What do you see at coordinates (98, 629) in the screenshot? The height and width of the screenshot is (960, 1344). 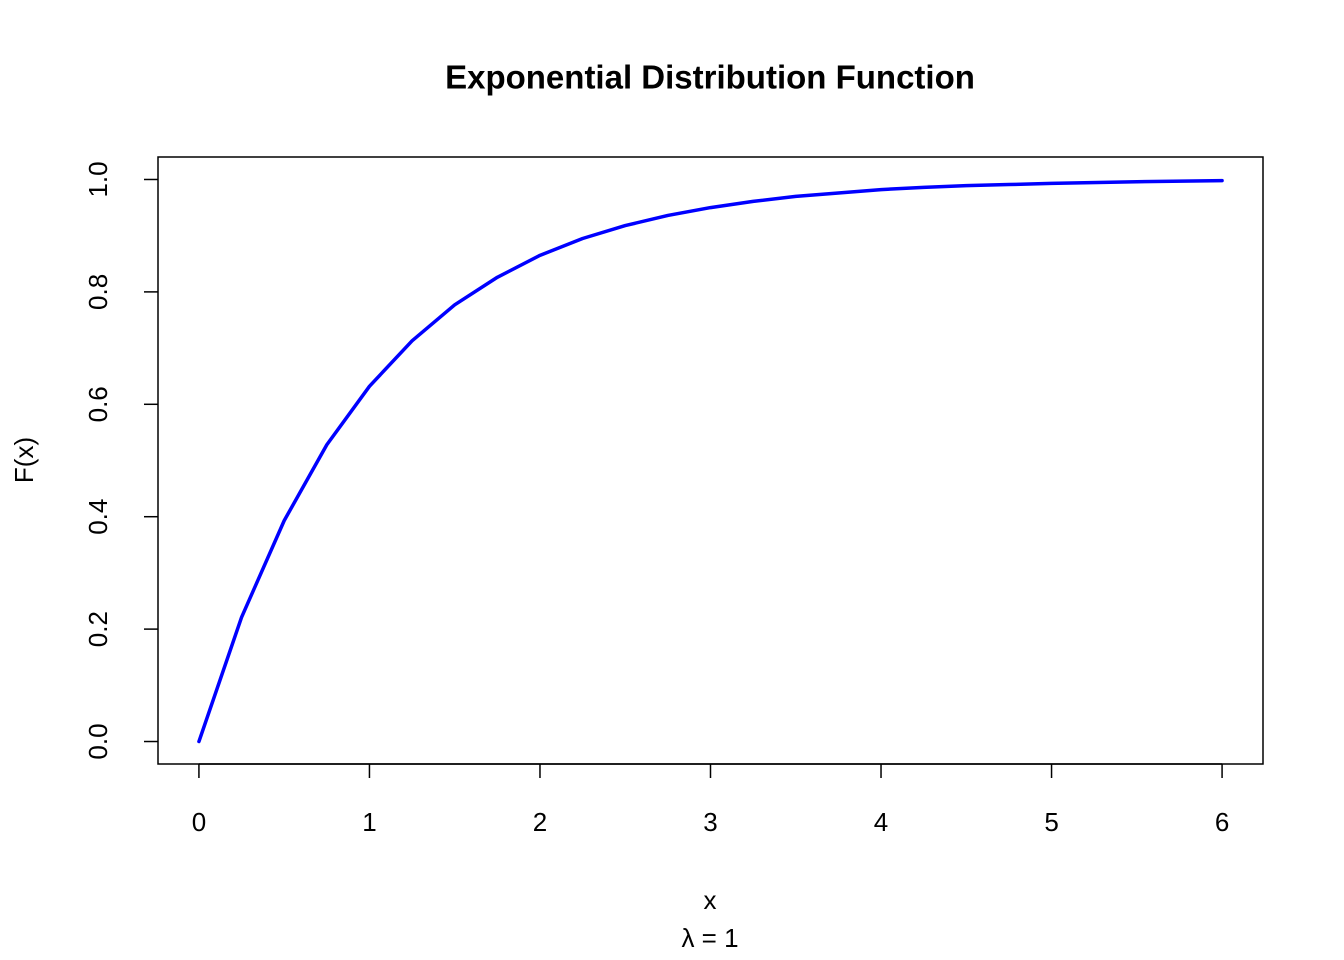 I see `y-tick-label: 0.2` at bounding box center [98, 629].